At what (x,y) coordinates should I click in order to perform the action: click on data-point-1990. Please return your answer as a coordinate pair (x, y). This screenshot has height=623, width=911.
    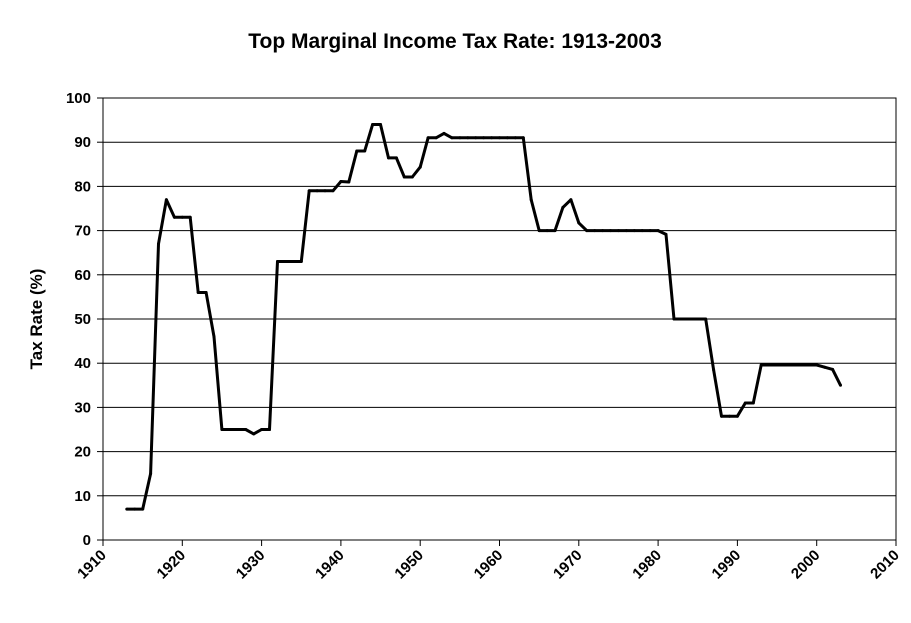
    Looking at the image, I should click on (737, 416).